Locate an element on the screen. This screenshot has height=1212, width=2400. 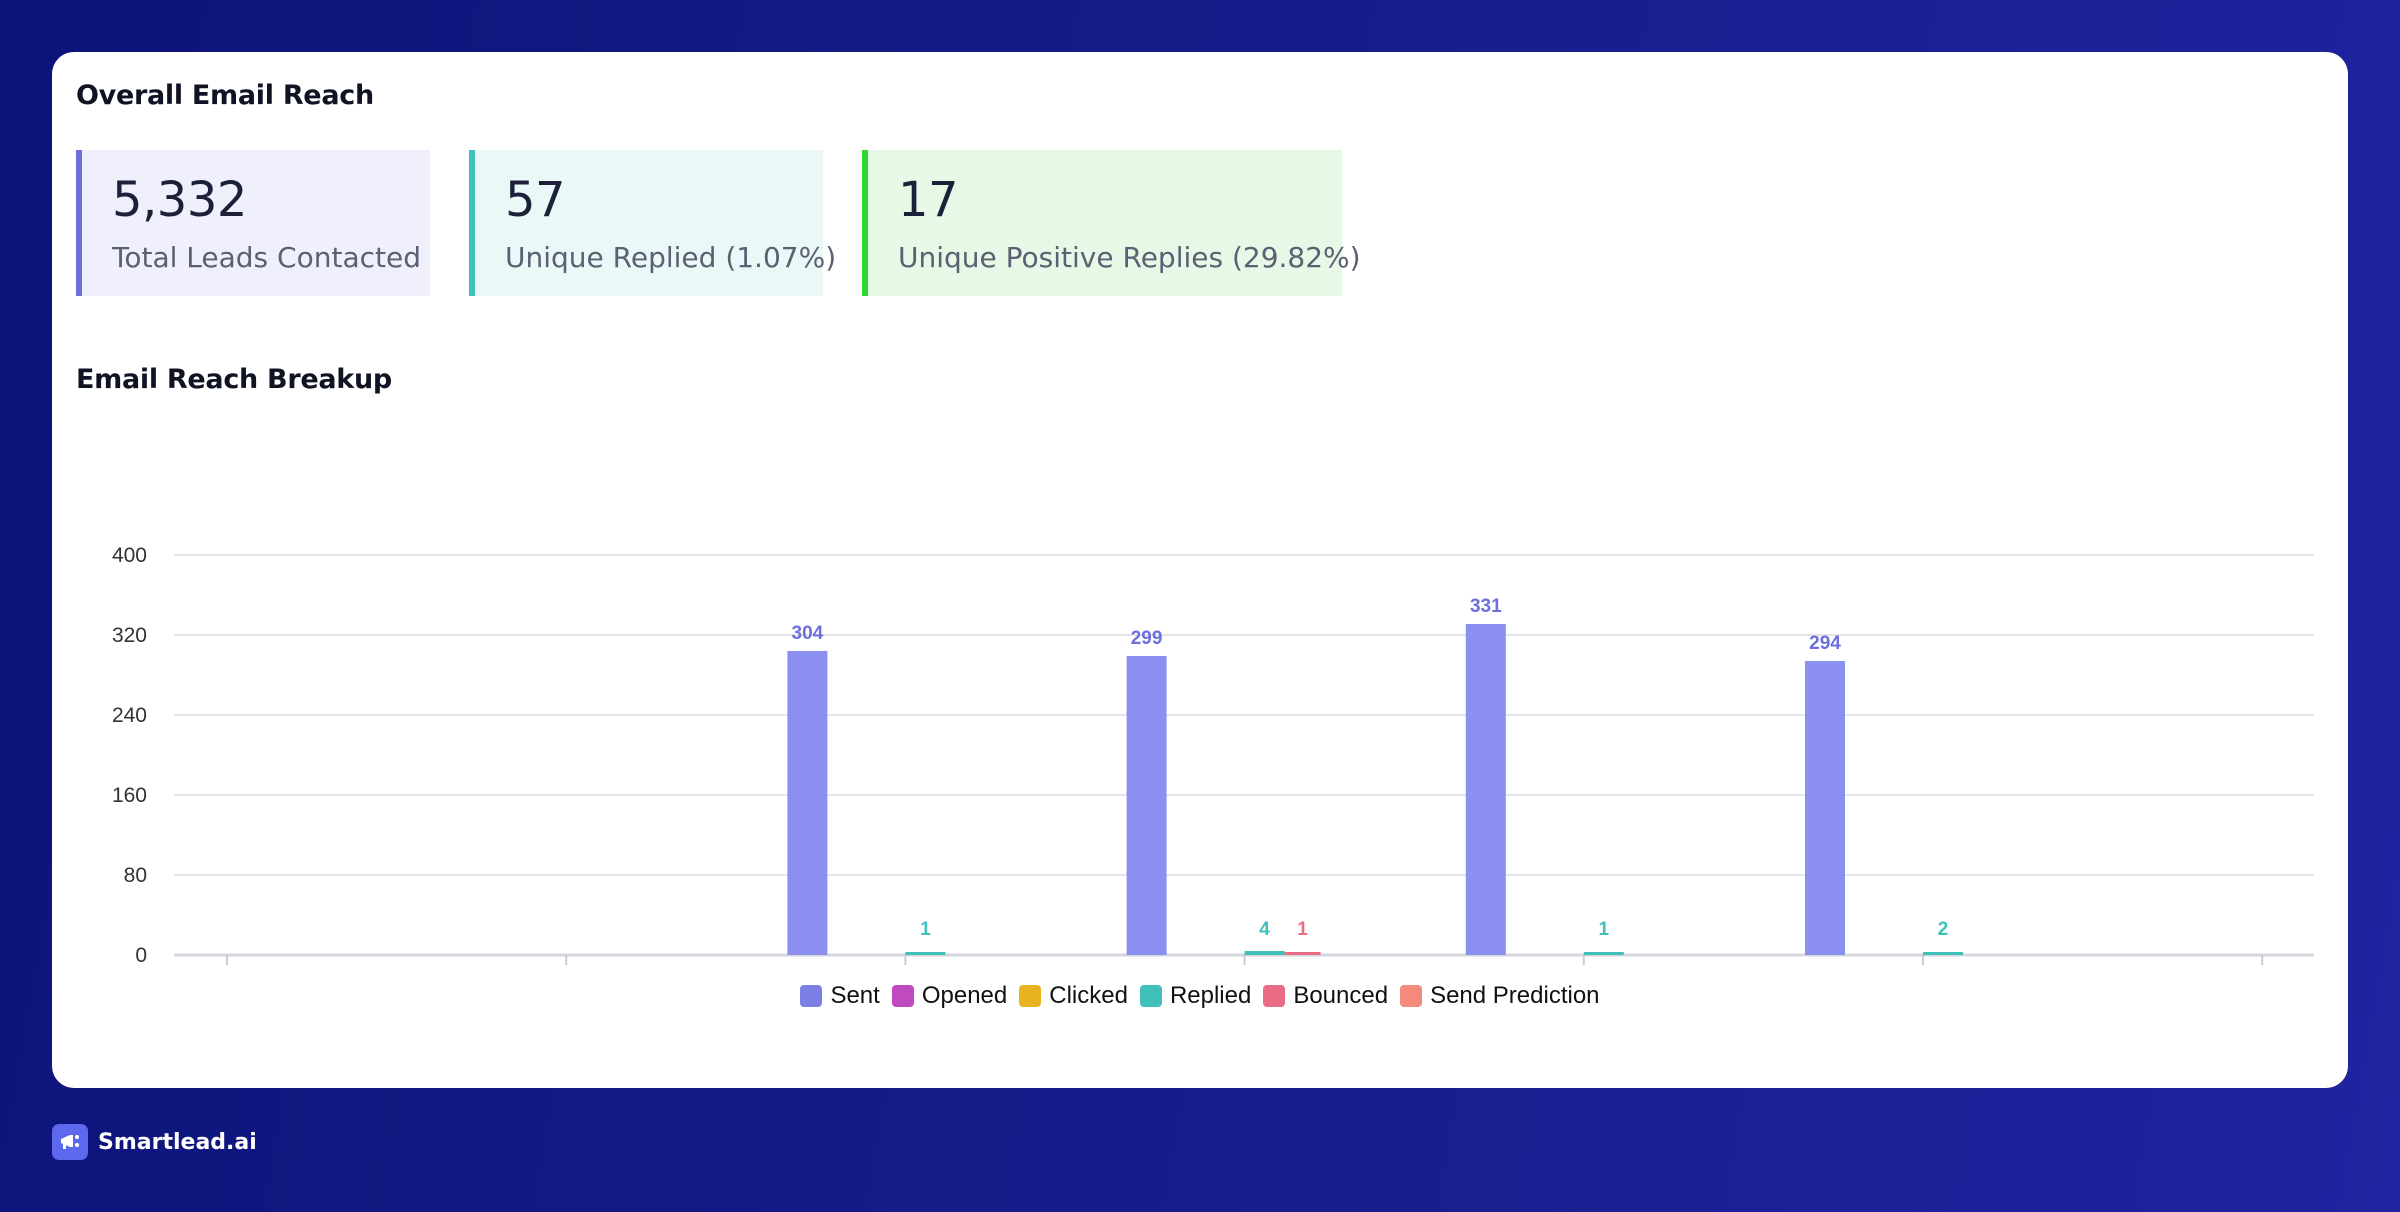
legend-item: Opened is located at coordinates (949, 996).